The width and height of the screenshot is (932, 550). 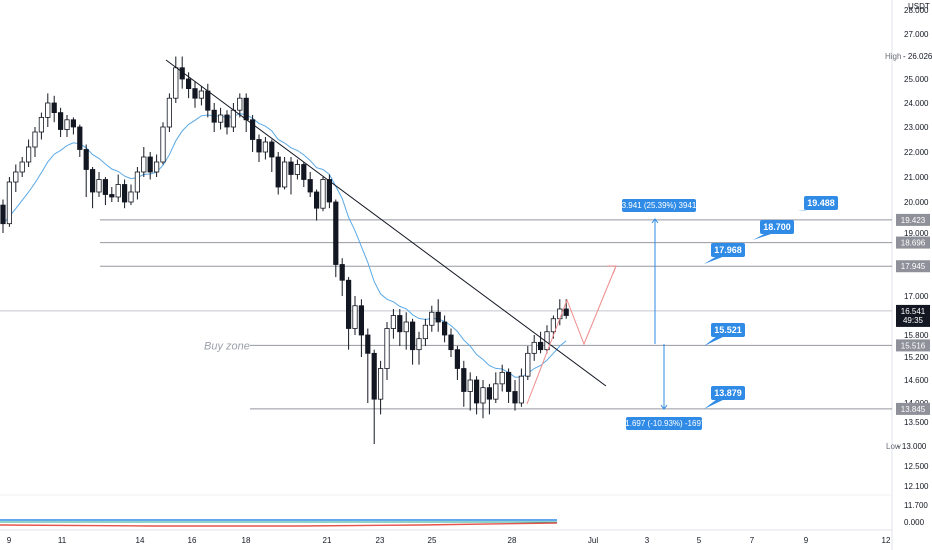 What do you see at coordinates (659, 205) in the screenshot?
I see `measure-up-box` at bounding box center [659, 205].